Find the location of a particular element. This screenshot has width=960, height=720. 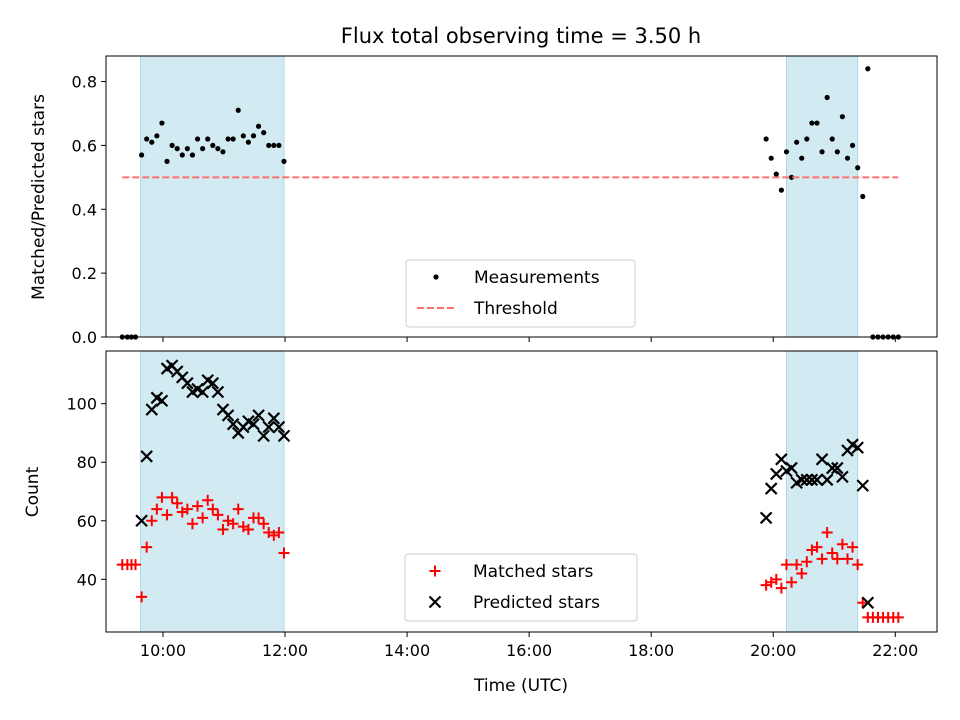

bottom-legend-label: Predicted stars is located at coordinates (536, 603).